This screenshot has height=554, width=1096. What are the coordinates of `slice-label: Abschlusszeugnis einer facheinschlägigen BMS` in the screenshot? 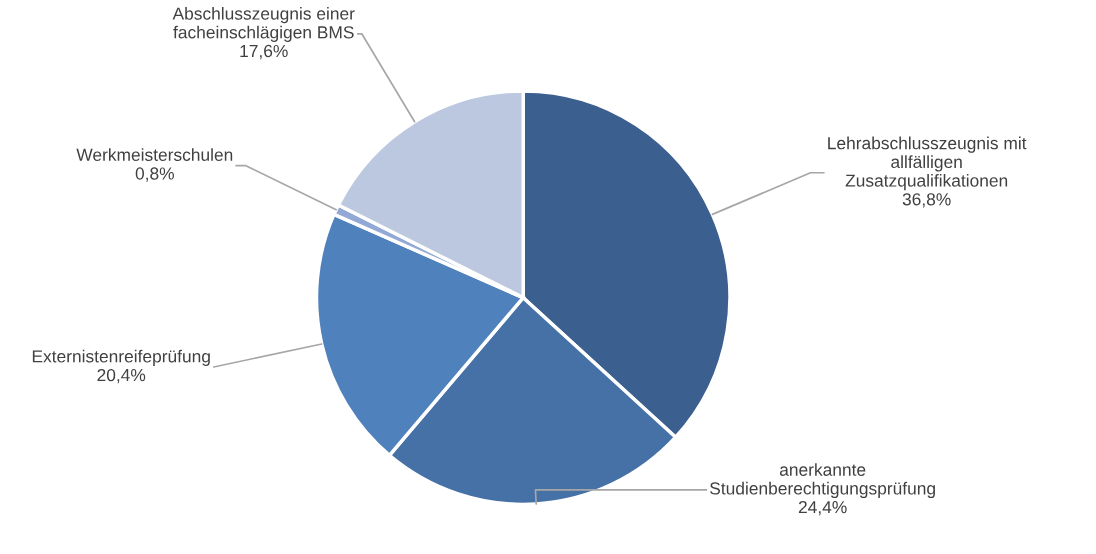 It's located at (263, 24).